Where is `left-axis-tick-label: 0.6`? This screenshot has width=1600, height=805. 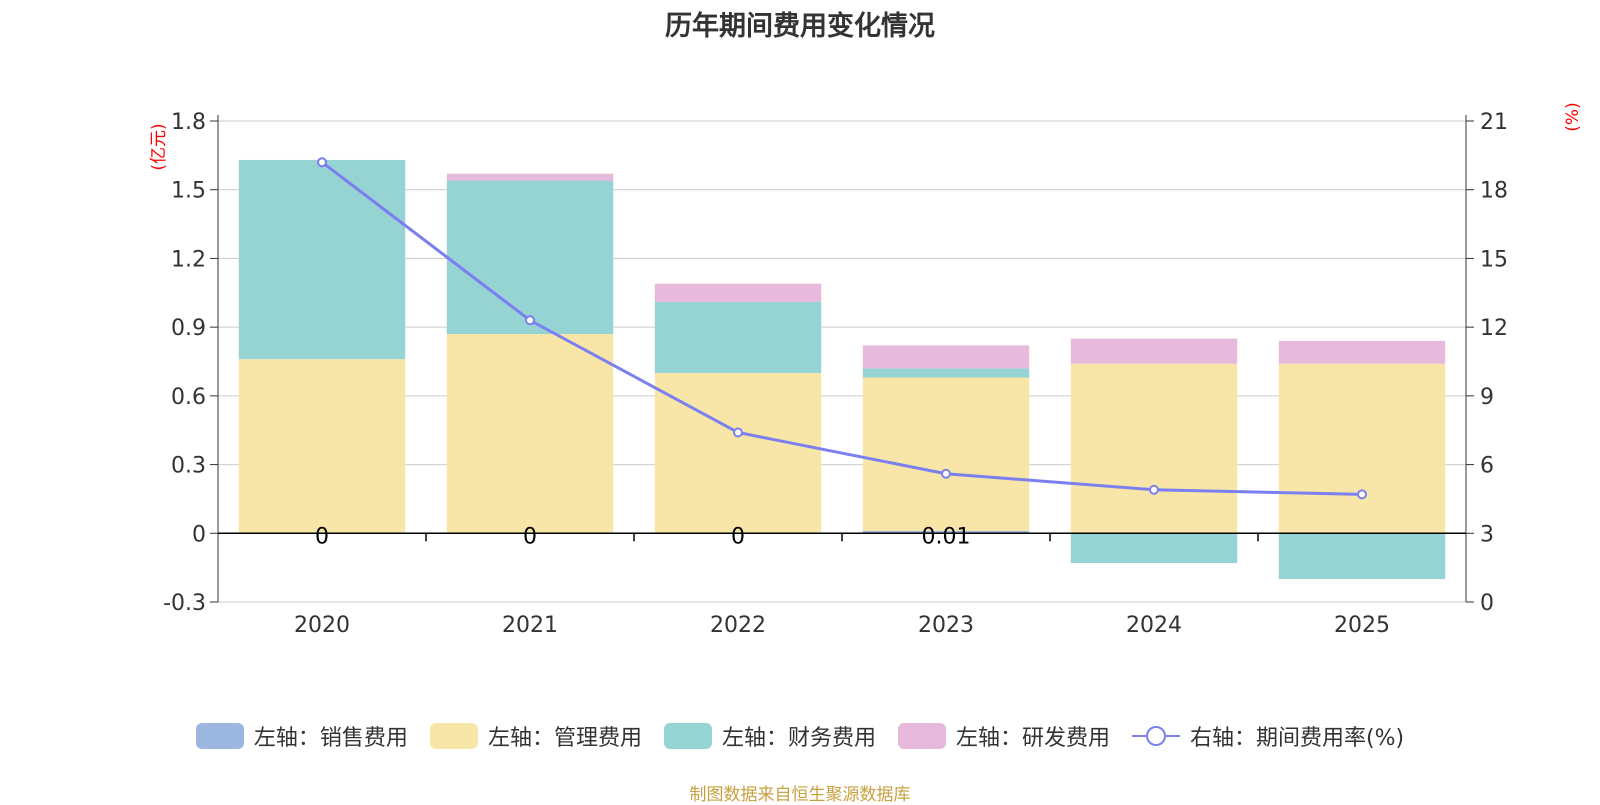
left-axis-tick-label: 0.6 is located at coordinates (188, 397).